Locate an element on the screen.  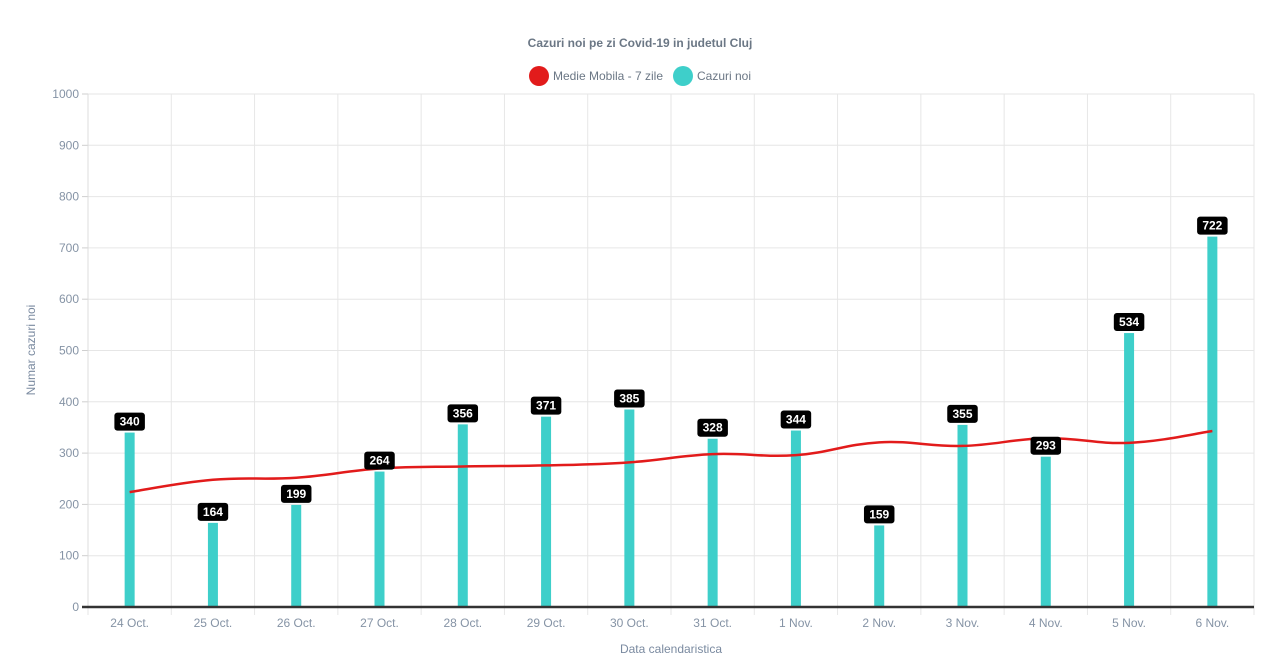
y-tick-label: 0 is located at coordinates (75, 607).